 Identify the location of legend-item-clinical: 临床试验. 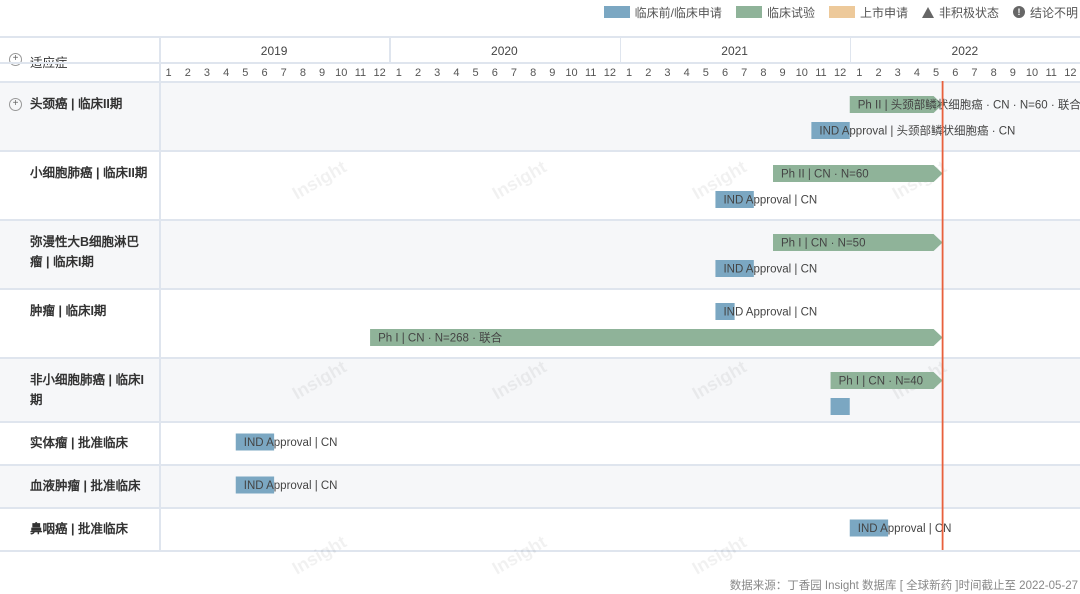
(775, 12).